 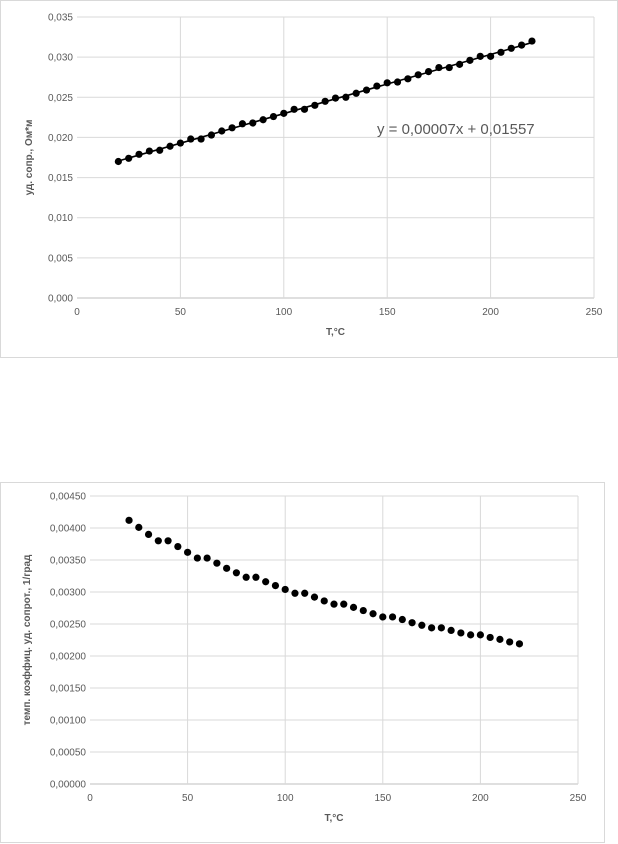 I want to click on y-tick-label: 0,035, so click(x=60, y=18).